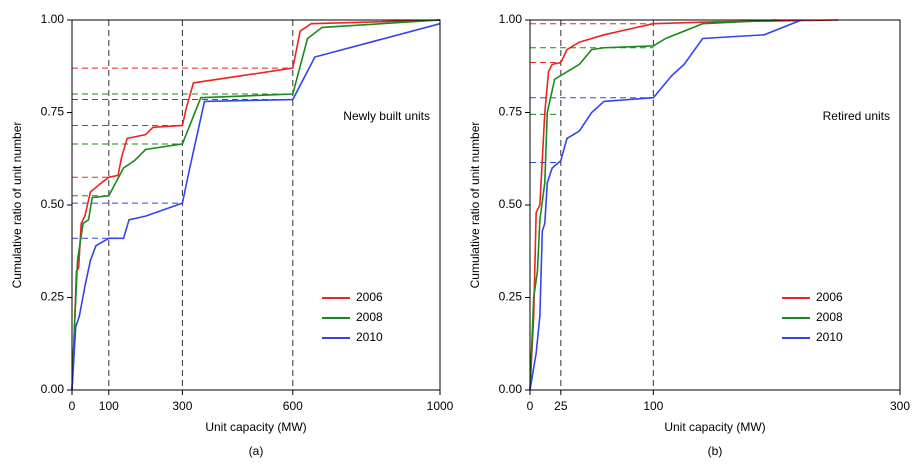  I want to click on x-tick-label: 600, so click(293, 406).